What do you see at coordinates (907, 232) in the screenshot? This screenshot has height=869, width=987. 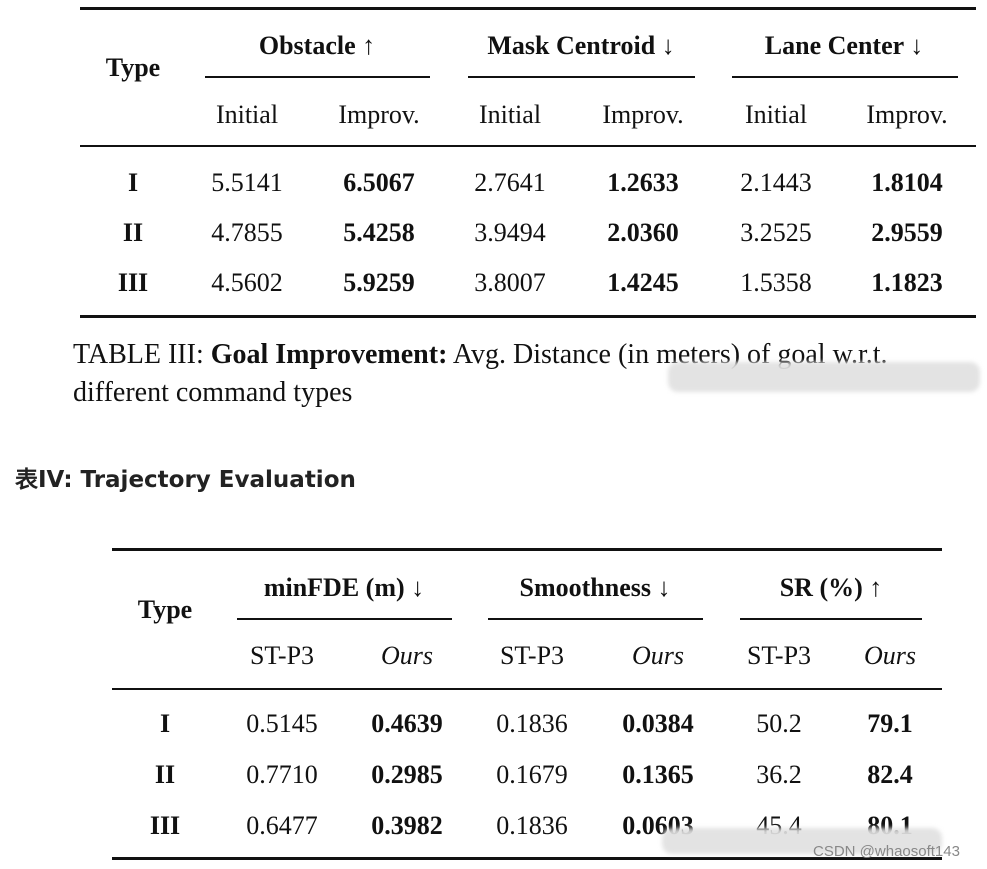 I see `cell: 2.9559` at bounding box center [907, 232].